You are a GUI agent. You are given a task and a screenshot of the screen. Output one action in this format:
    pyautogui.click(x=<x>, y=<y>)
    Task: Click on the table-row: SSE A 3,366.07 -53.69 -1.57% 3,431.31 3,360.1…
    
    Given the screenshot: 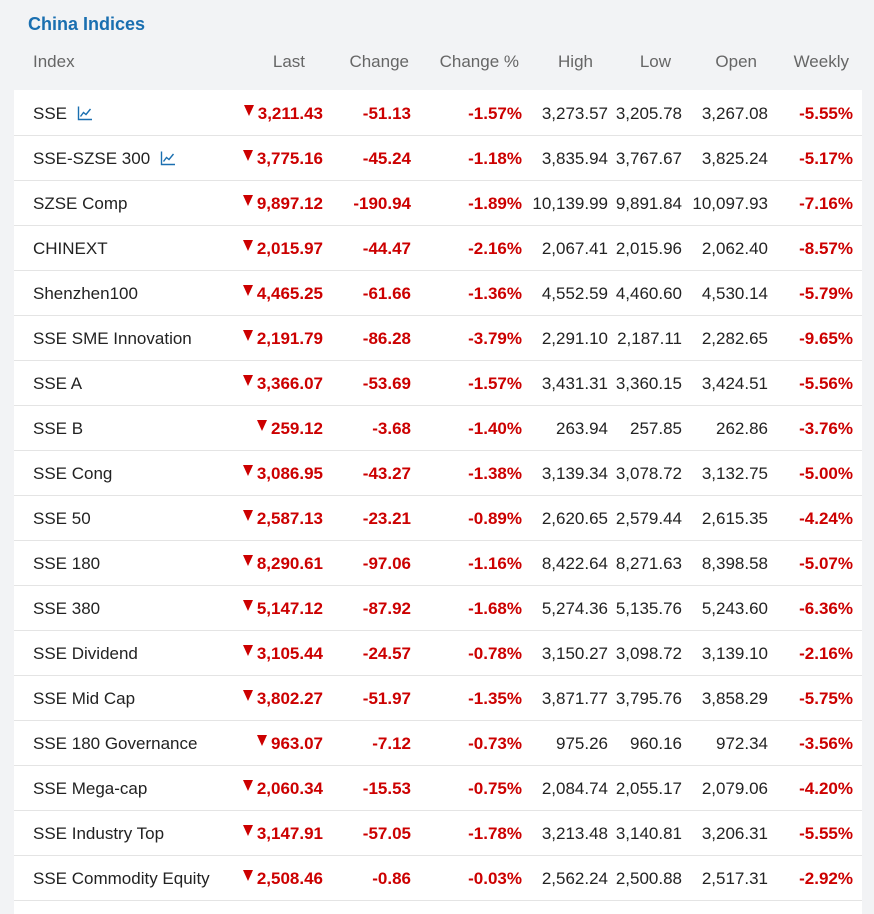 What is the action you would take?
    pyautogui.click(x=438, y=383)
    